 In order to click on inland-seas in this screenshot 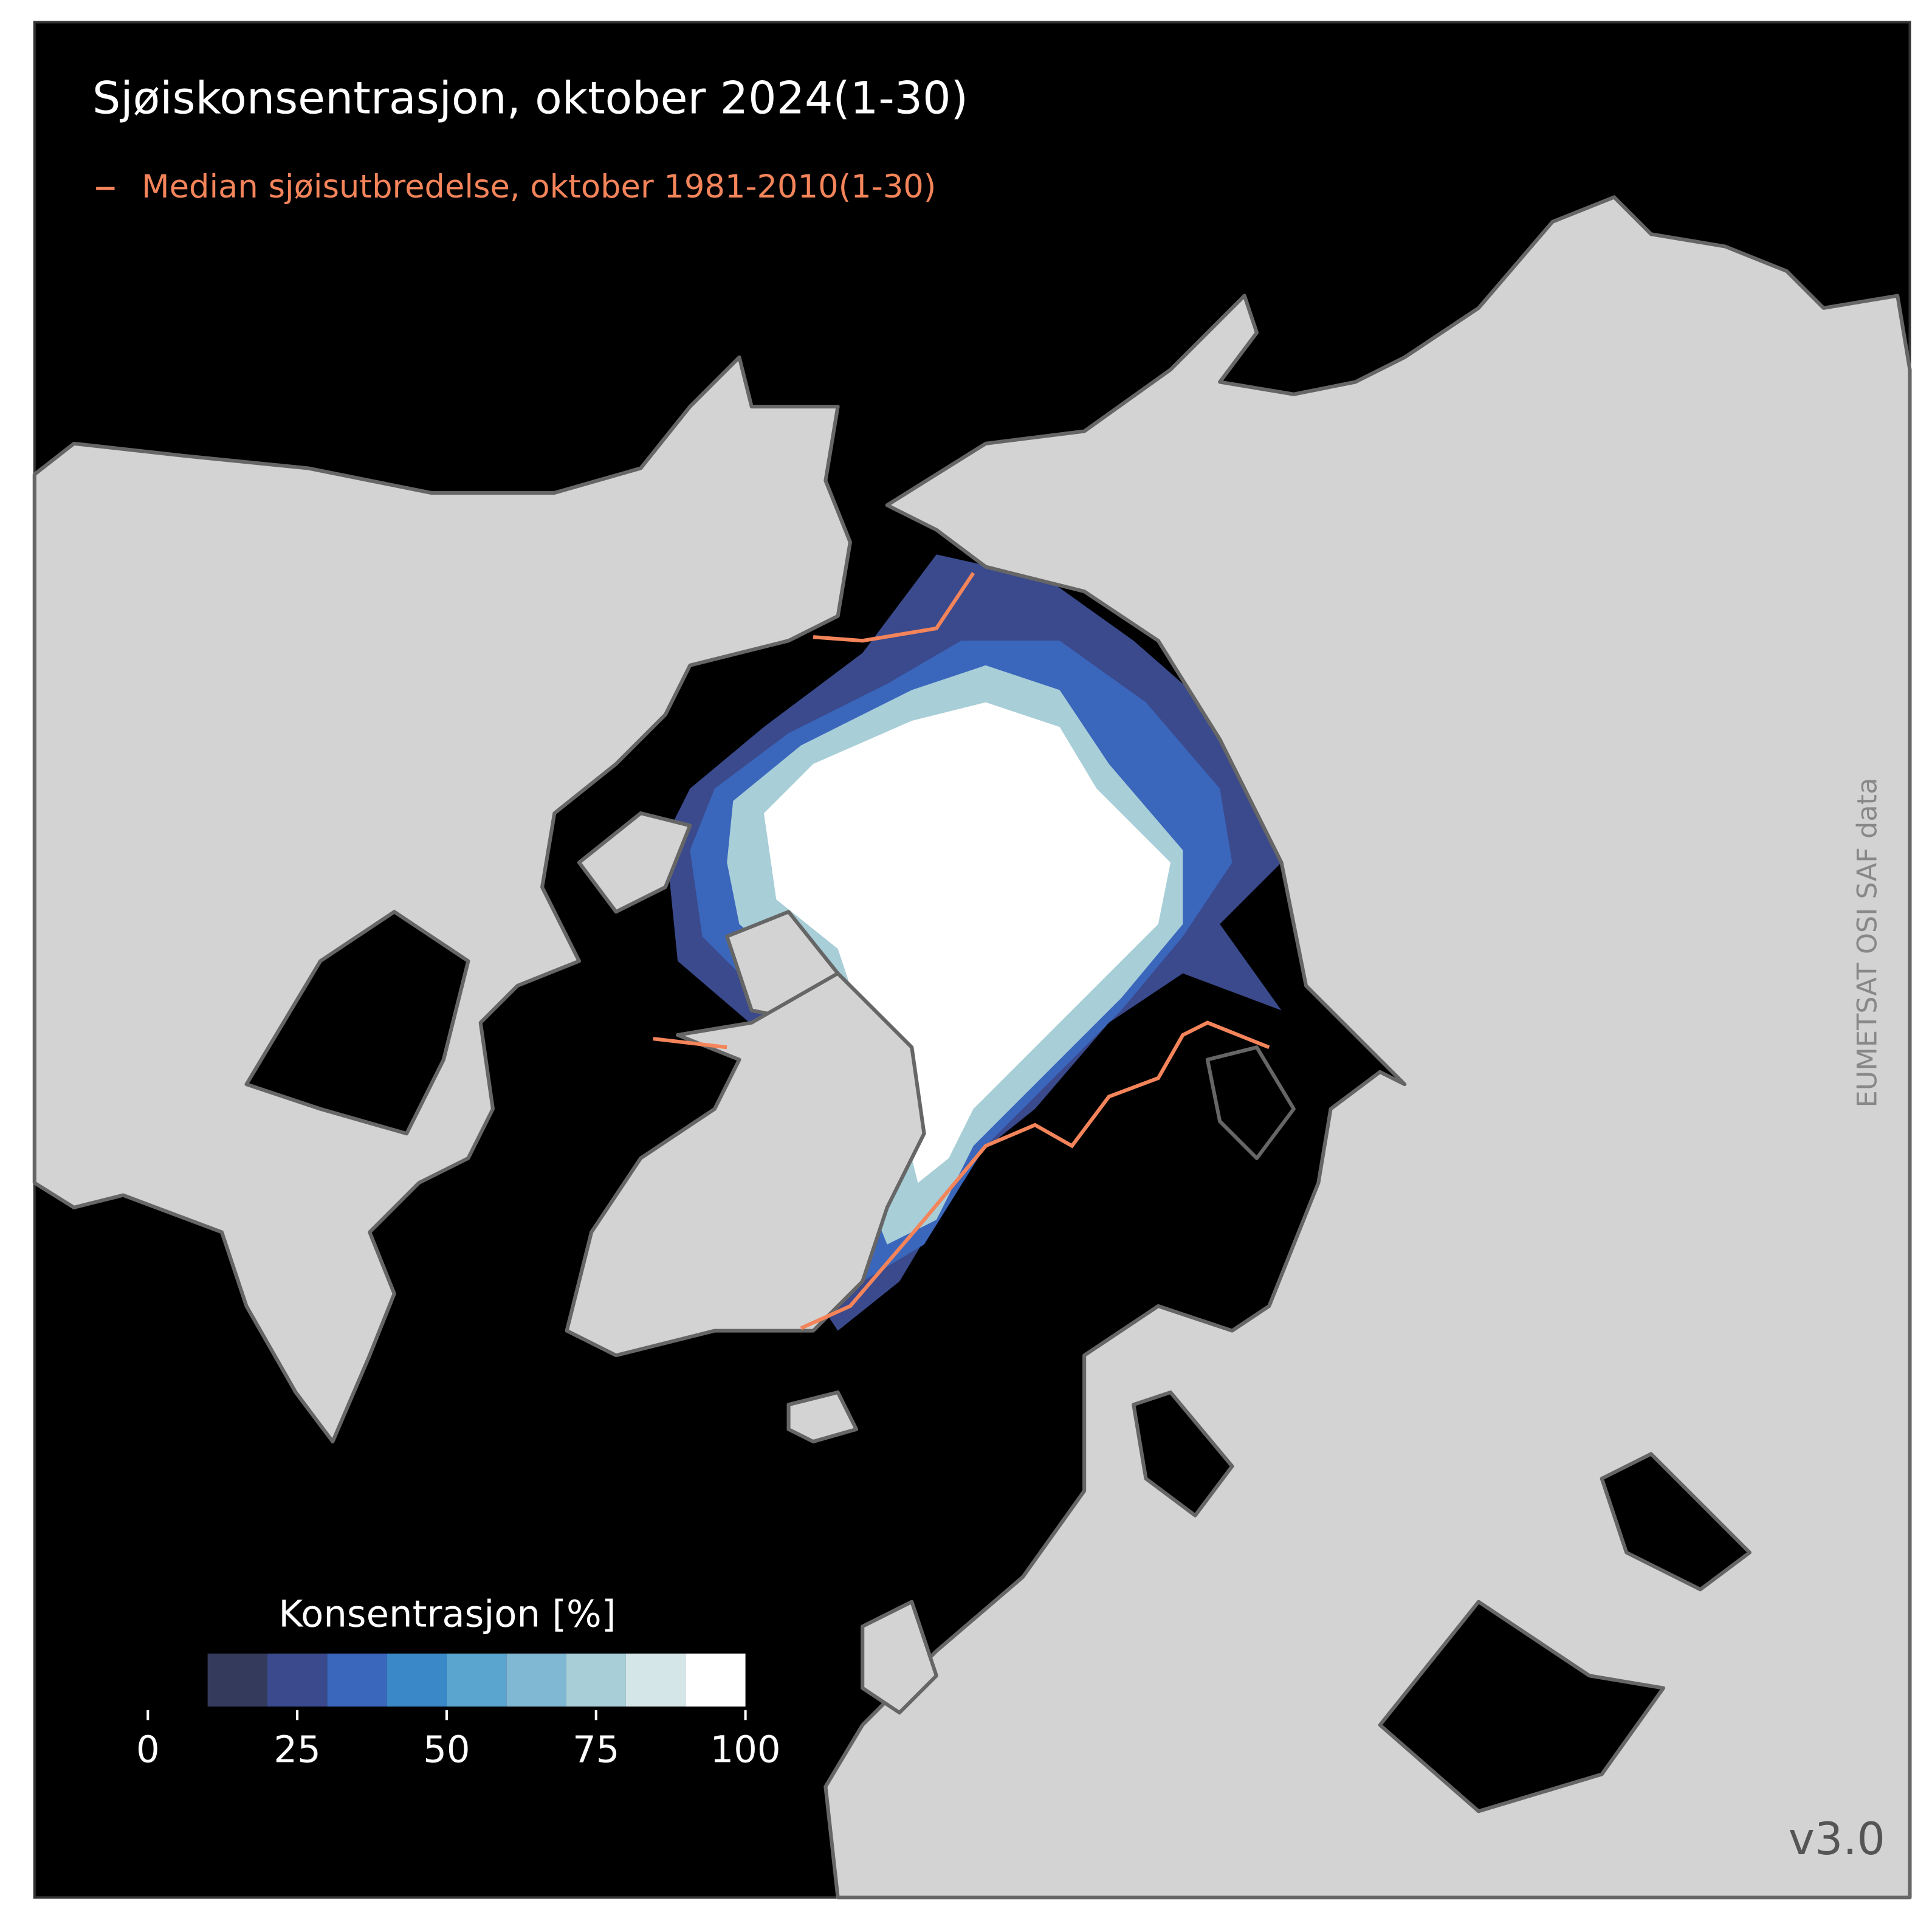, I will do `click(1442, 1429)`.